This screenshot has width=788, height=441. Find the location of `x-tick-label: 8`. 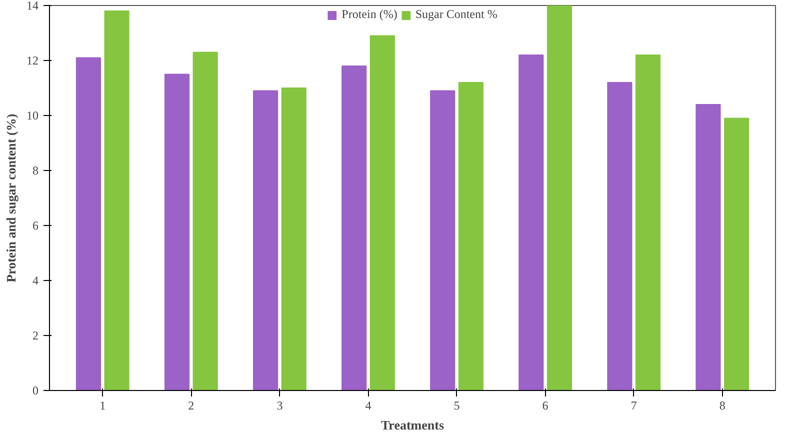

x-tick-label: 8 is located at coordinates (722, 405).